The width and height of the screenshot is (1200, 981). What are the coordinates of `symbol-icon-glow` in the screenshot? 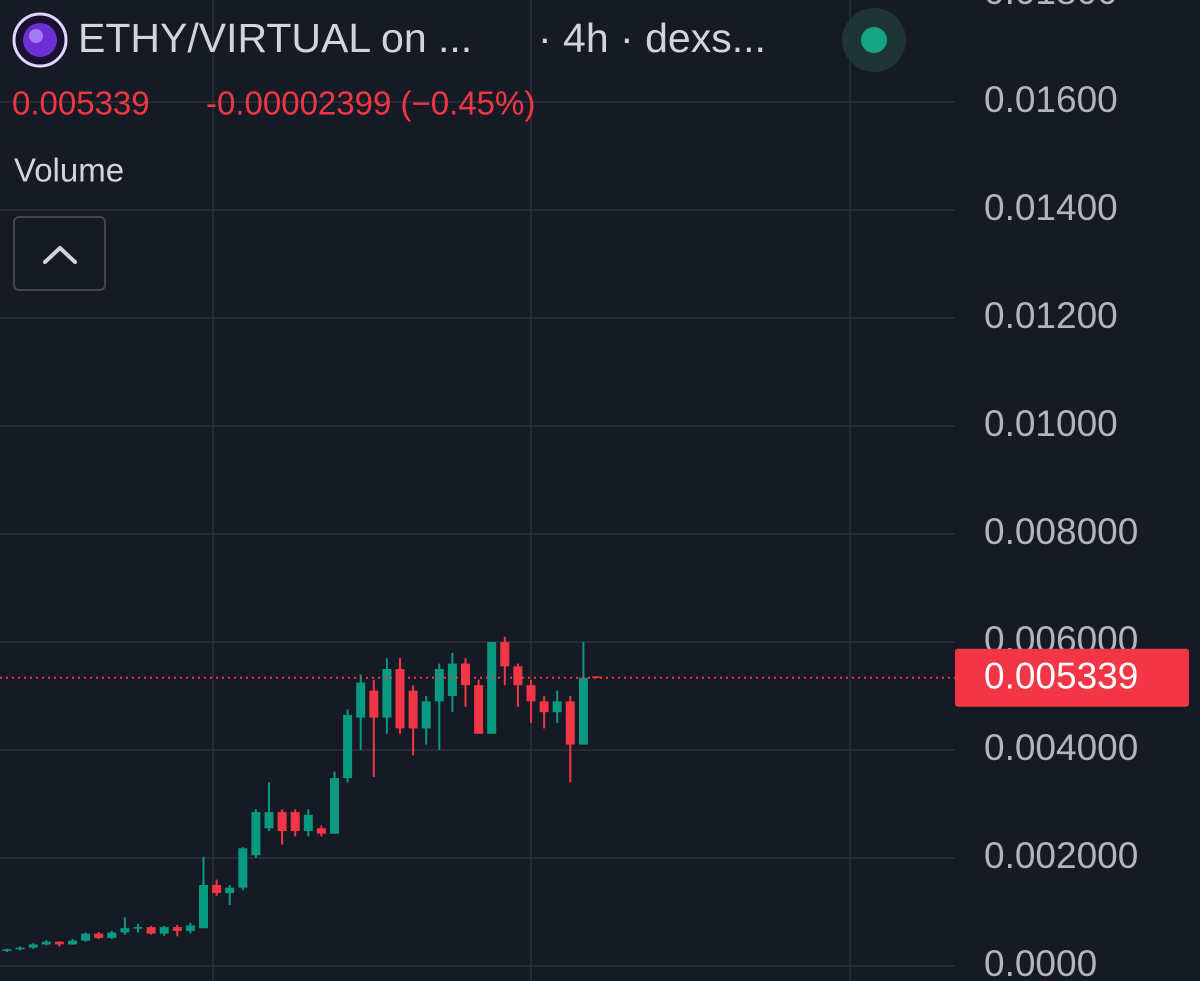 It's located at (36, 36).